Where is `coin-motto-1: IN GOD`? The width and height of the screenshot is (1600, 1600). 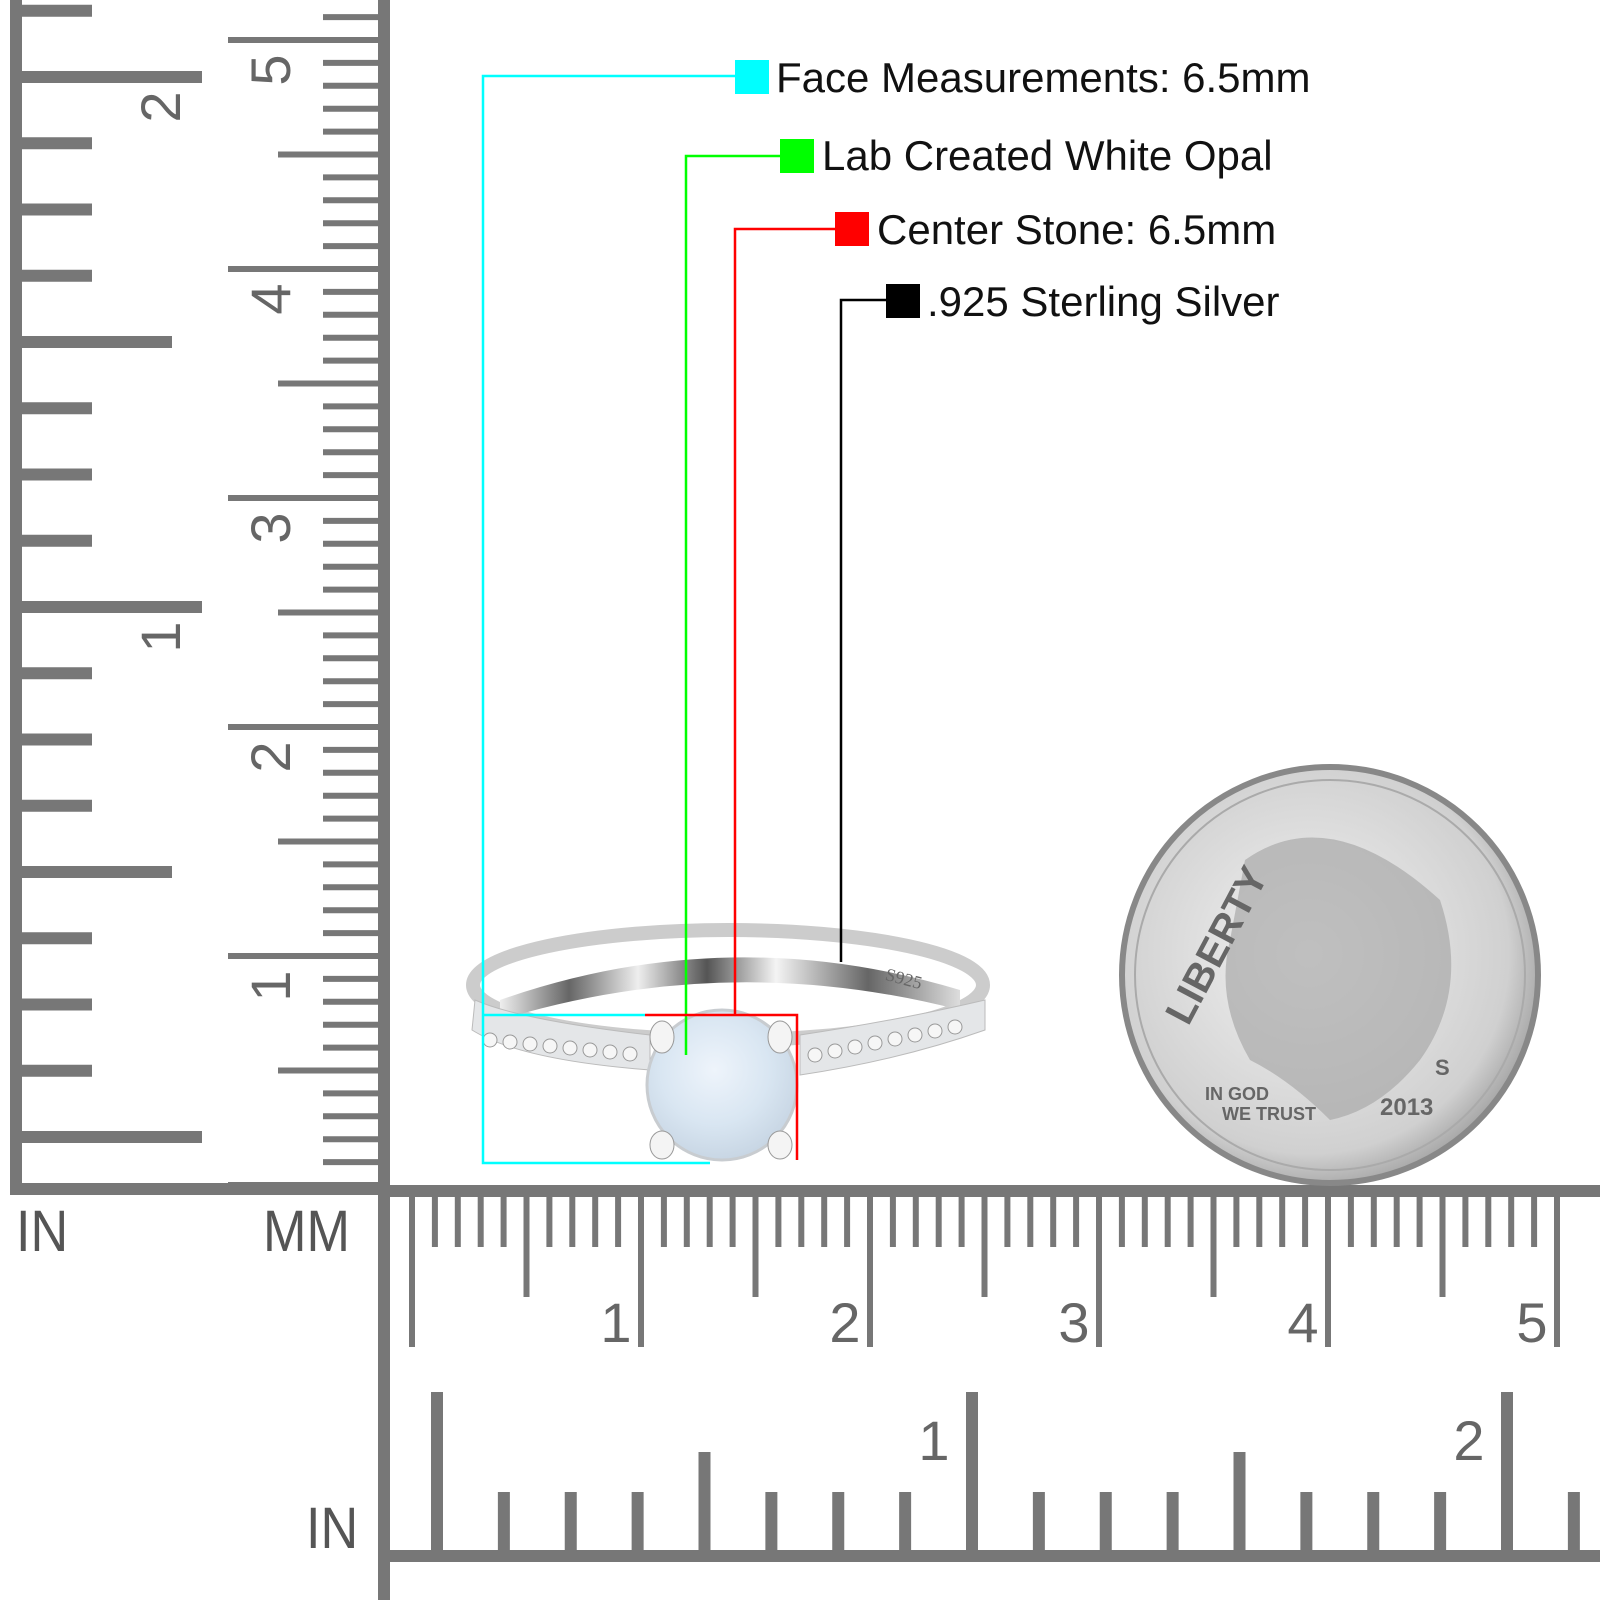
coin-motto-1: IN GOD is located at coordinates (1237, 1094).